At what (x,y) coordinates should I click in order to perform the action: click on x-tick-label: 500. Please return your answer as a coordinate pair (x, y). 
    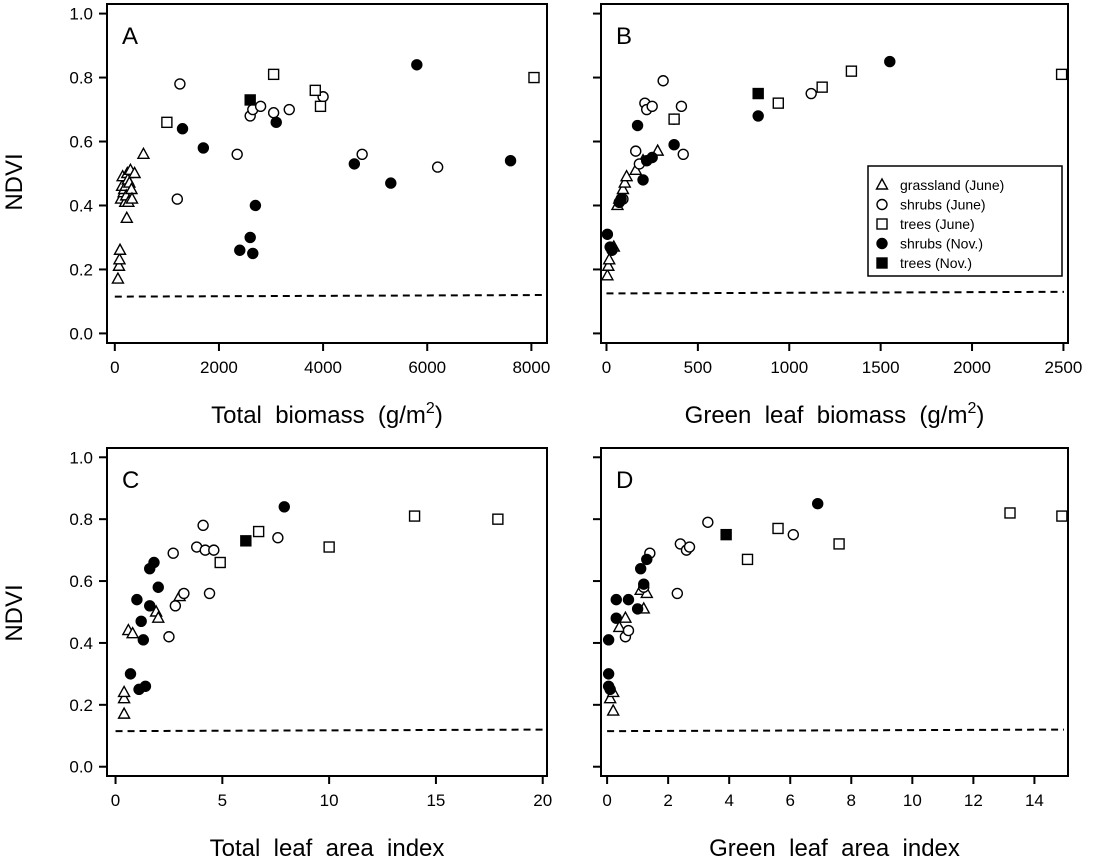
    Looking at the image, I should click on (698, 367).